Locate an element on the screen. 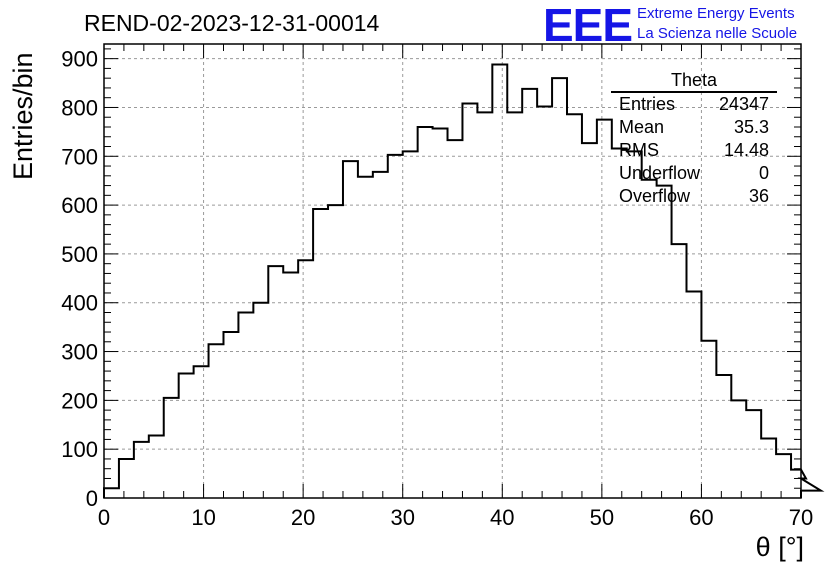 Image resolution: width=836 pixels, height=572 pixels. y-tick-label: 500 is located at coordinates (79, 254).